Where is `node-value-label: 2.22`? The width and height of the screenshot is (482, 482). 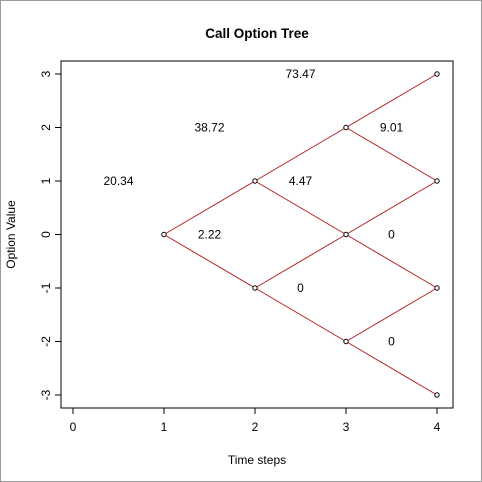 node-value-label: 2.22 is located at coordinates (210, 235).